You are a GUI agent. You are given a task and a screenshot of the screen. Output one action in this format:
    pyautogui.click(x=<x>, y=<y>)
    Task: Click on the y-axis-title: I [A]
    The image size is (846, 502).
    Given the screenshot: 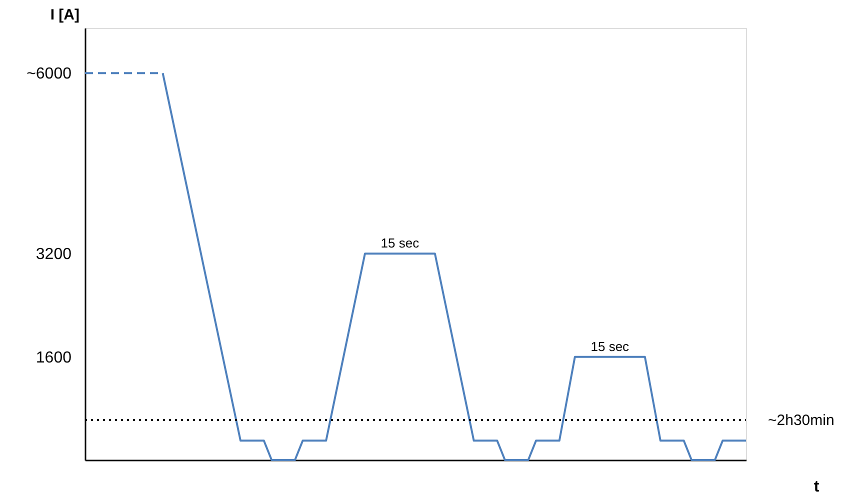 What is the action you would take?
    pyautogui.click(x=65, y=15)
    